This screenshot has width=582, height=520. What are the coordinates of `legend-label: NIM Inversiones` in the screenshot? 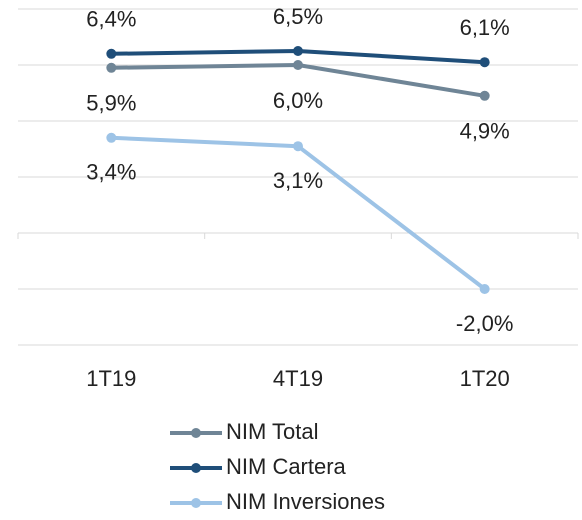 It's located at (305, 501).